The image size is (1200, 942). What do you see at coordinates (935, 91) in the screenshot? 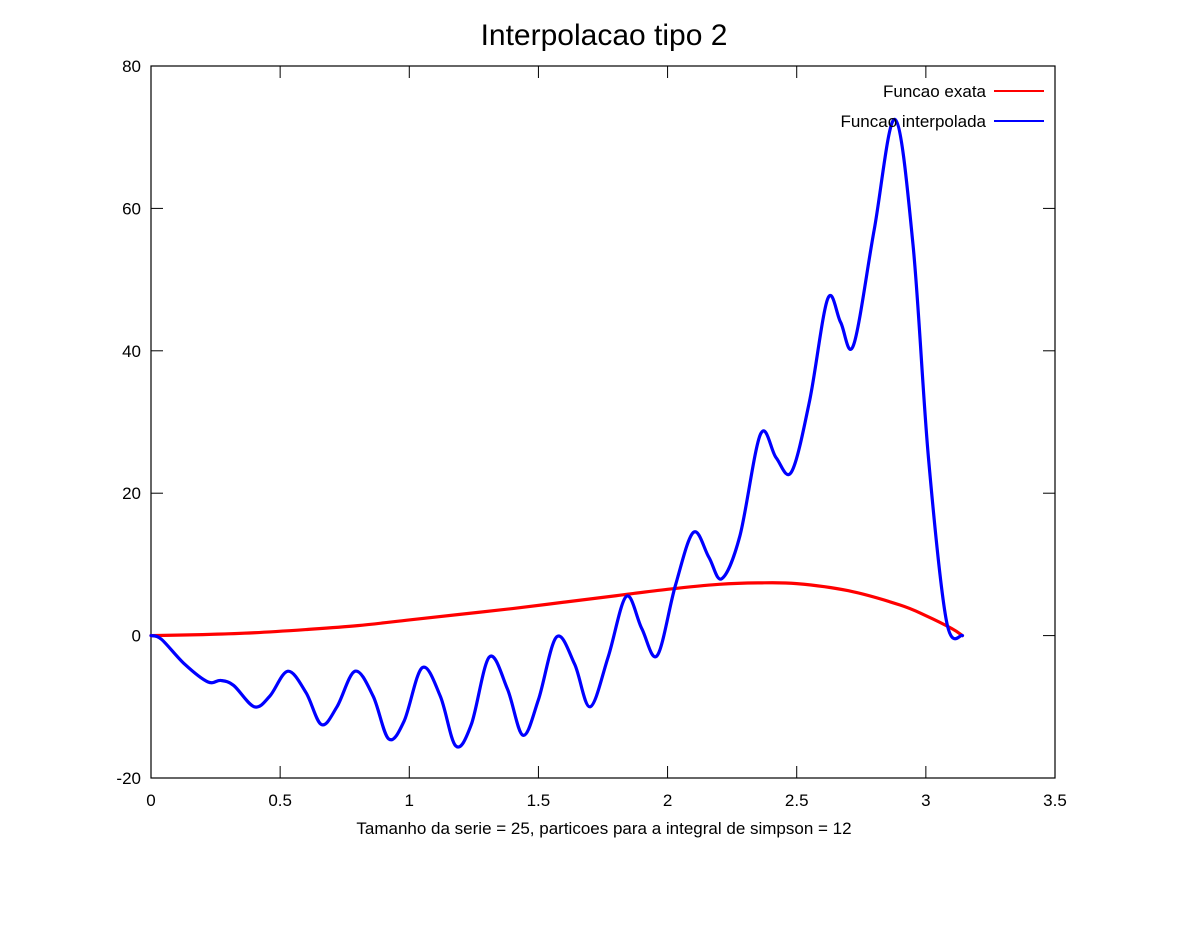
I see `legend-label-exata: Funcao exata` at bounding box center [935, 91].